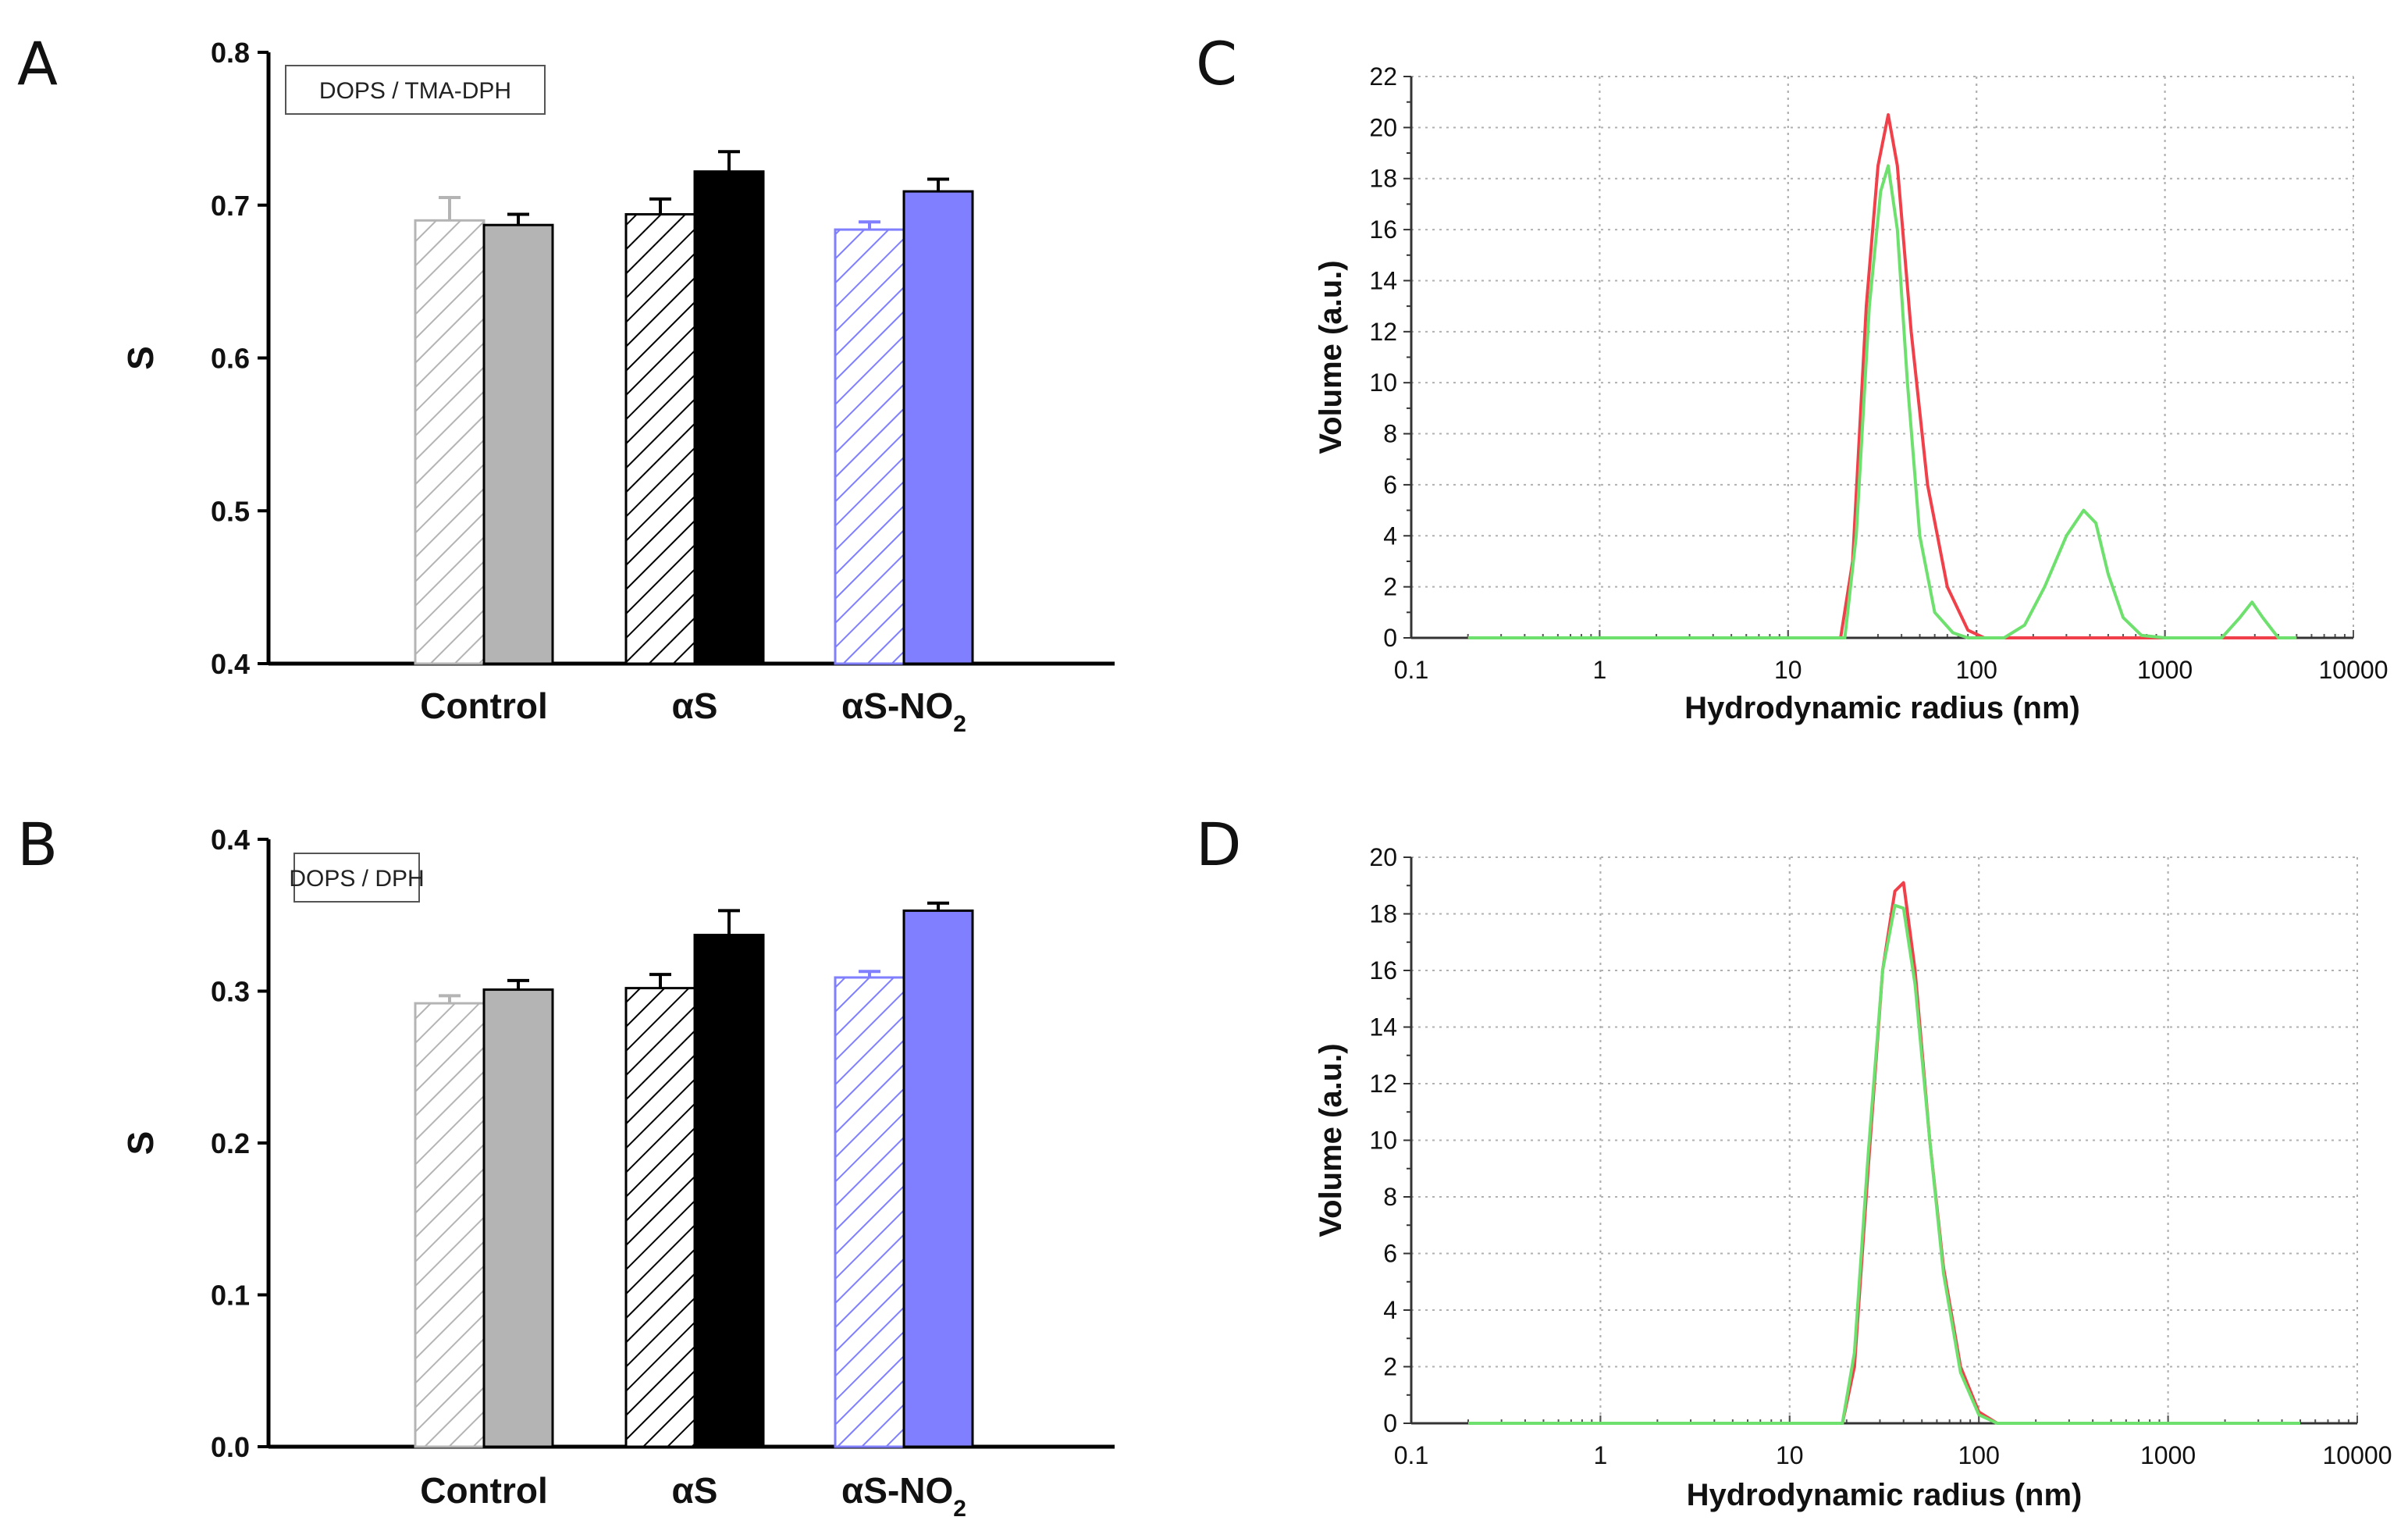  What do you see at coordinates (231, 359) in the screenshot?
I see `y-tick-label: 0.6` at bounding box center [231, 359].